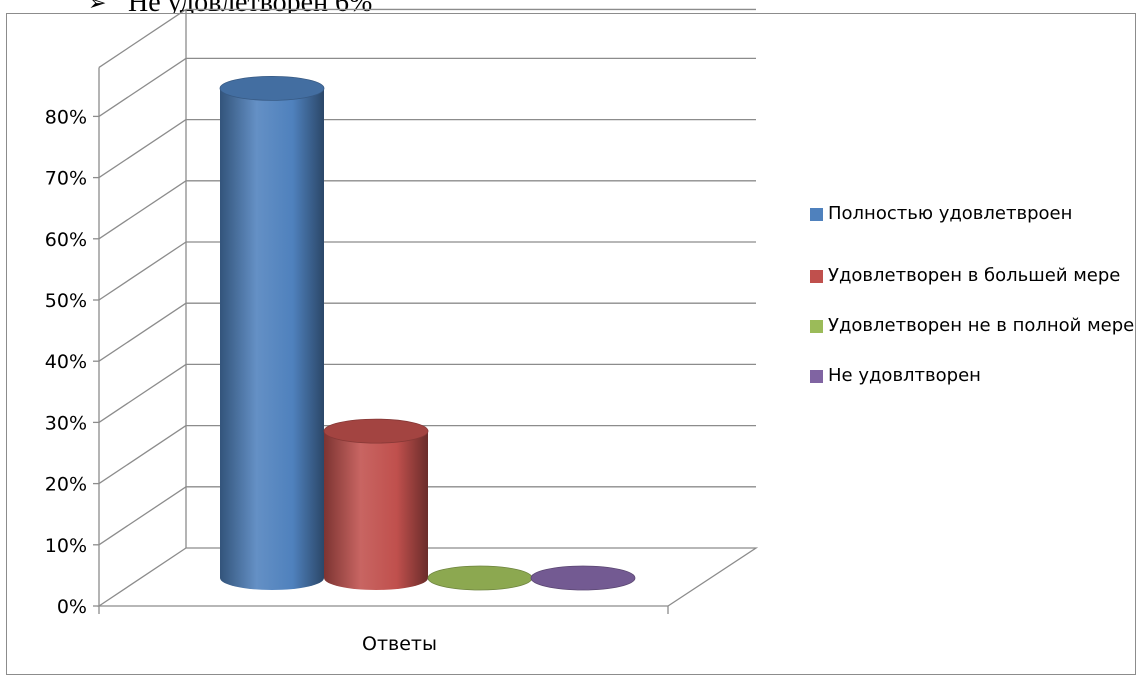 The height and width of the screenshot is (678, 1145). I want to click on legend-item: Полностью удовлетвроен, so click(971, 214).